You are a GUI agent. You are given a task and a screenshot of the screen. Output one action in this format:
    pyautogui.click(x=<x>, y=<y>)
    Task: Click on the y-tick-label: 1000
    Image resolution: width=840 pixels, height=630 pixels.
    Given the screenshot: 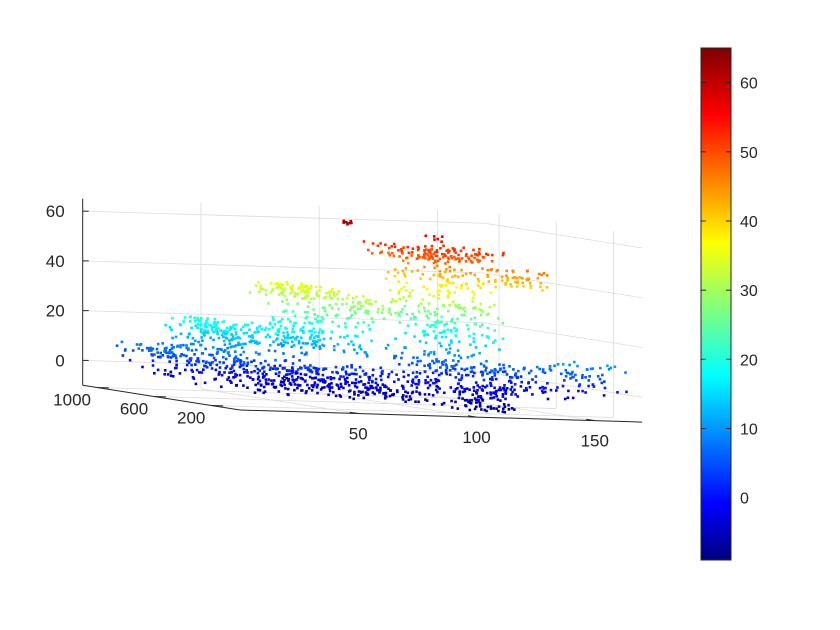 What is the action you would take?
    pyautogui.click(x=72, y=400)
    